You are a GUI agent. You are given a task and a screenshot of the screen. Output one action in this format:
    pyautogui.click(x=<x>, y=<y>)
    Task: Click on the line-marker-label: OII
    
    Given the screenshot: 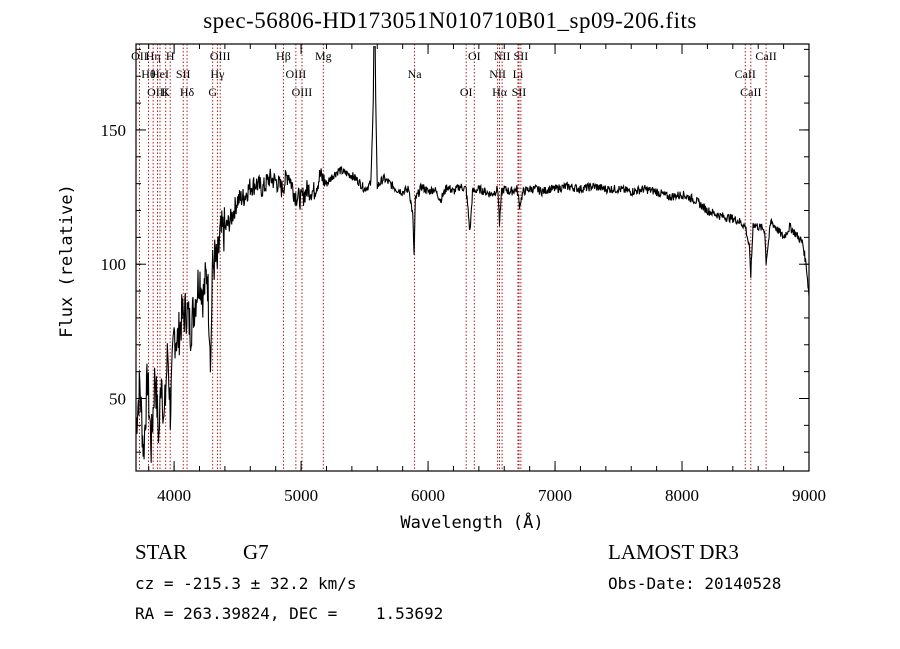 What is the action you would take?
    pyautogui.click(x=139, y=56)
    